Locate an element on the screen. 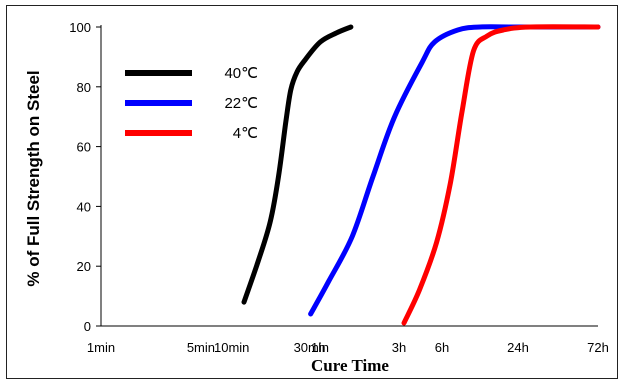 The height and width of the screenshot is (385, 624). y-tick-label: 80 is located at coordinates (84, 87).